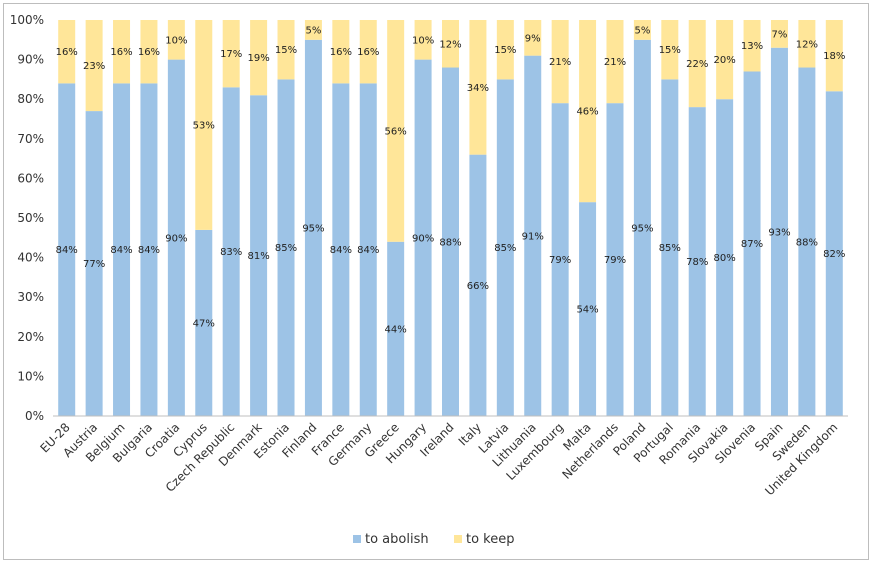  What do you see at coordinates (587, 310) in the screenshot?
I see `data-label: 54%` at bounding box center [587, 310].